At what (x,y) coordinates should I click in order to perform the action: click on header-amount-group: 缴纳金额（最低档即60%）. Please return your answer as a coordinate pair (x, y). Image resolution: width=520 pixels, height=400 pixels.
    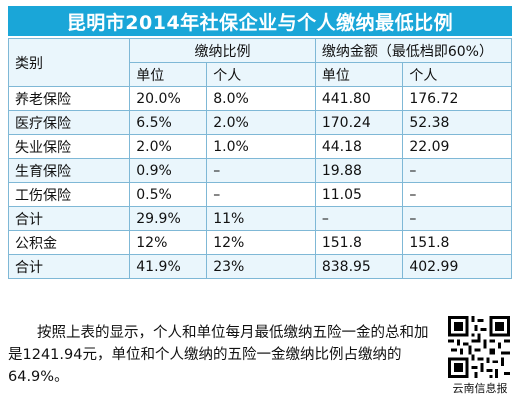
    Looking at the image, I should click on (413, 50).